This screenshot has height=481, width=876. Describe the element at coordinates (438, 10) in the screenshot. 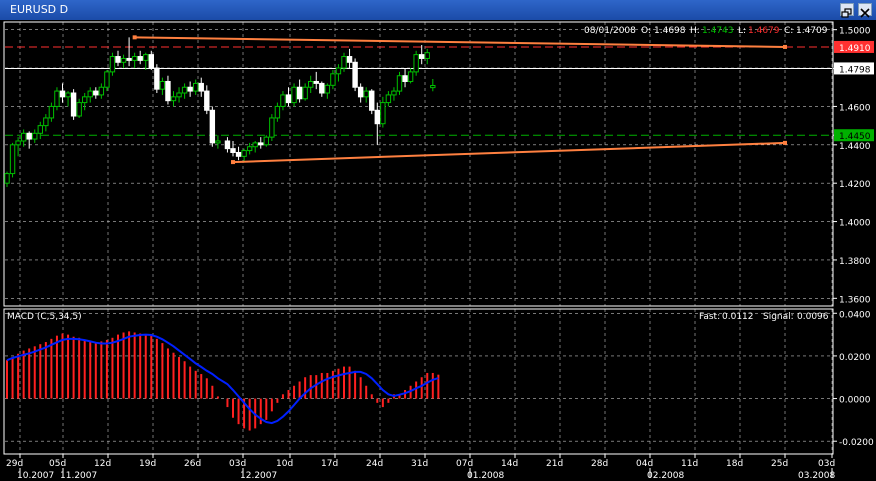

I see `window-title-bar: EURUSD D` at that location.